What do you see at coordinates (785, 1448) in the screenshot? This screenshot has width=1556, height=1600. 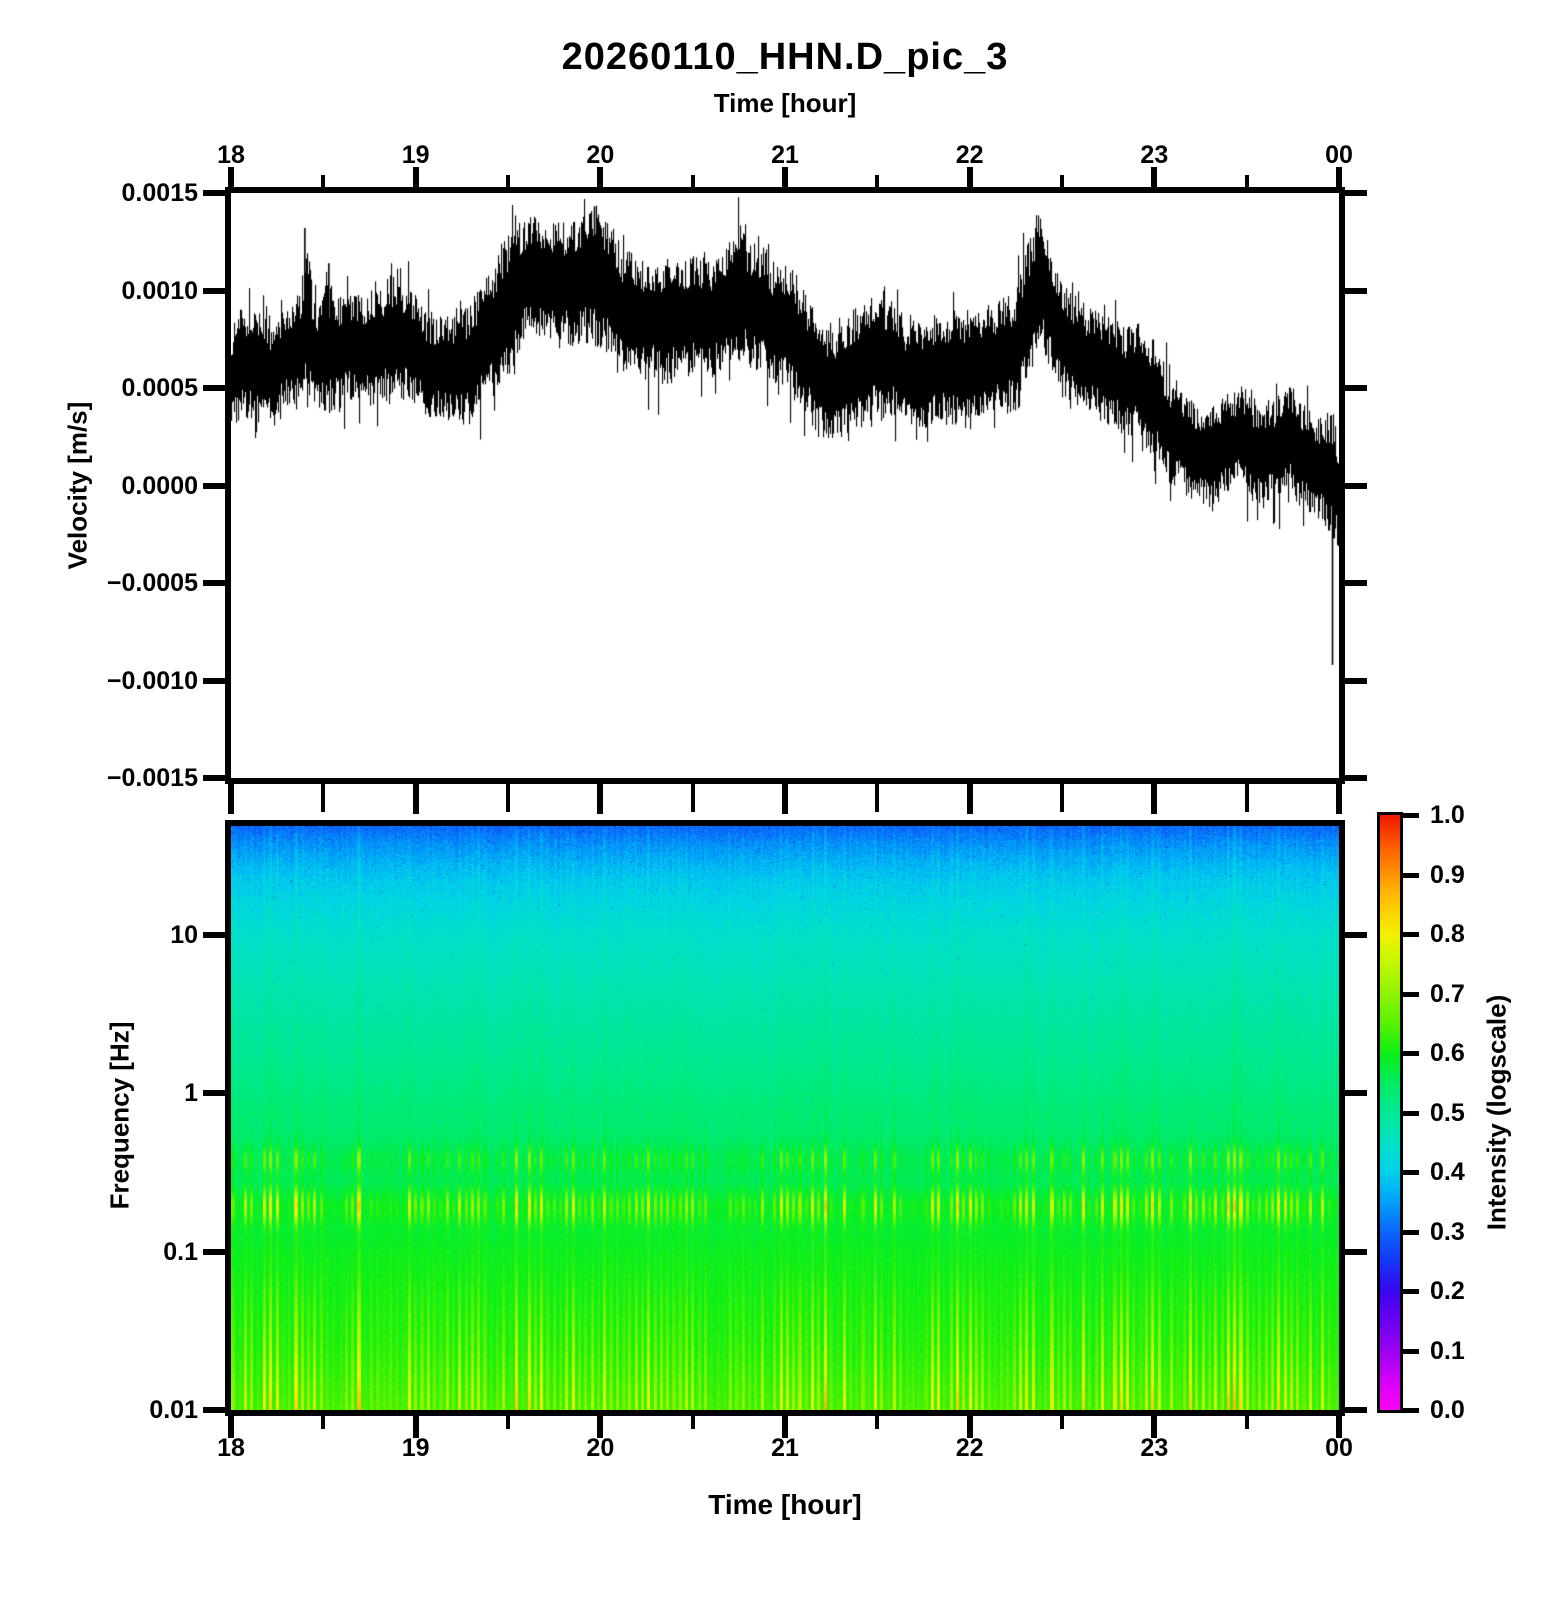 I see `spectrogram-x-tick-label: 21` at bounding box center [785, 1448].